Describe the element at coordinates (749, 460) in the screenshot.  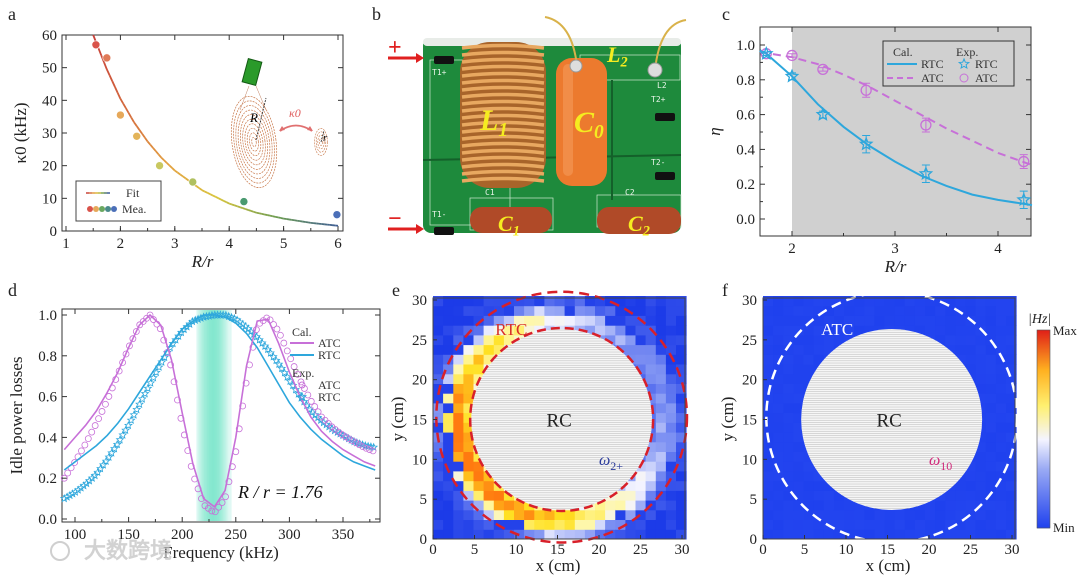
I see `y-tick-label: 10` at that location.